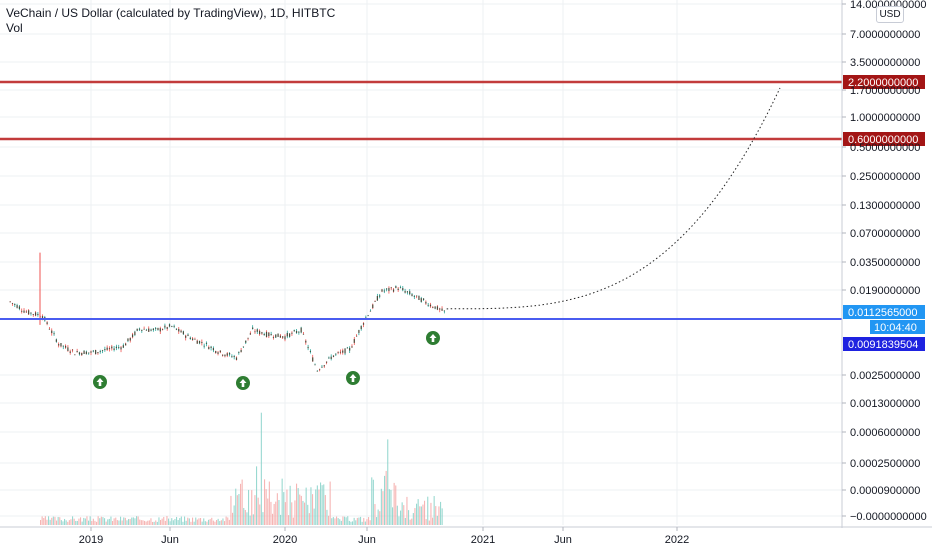 This screenshot has width=932, height=555. I want to click on bounce-markers, so click(266, 360).